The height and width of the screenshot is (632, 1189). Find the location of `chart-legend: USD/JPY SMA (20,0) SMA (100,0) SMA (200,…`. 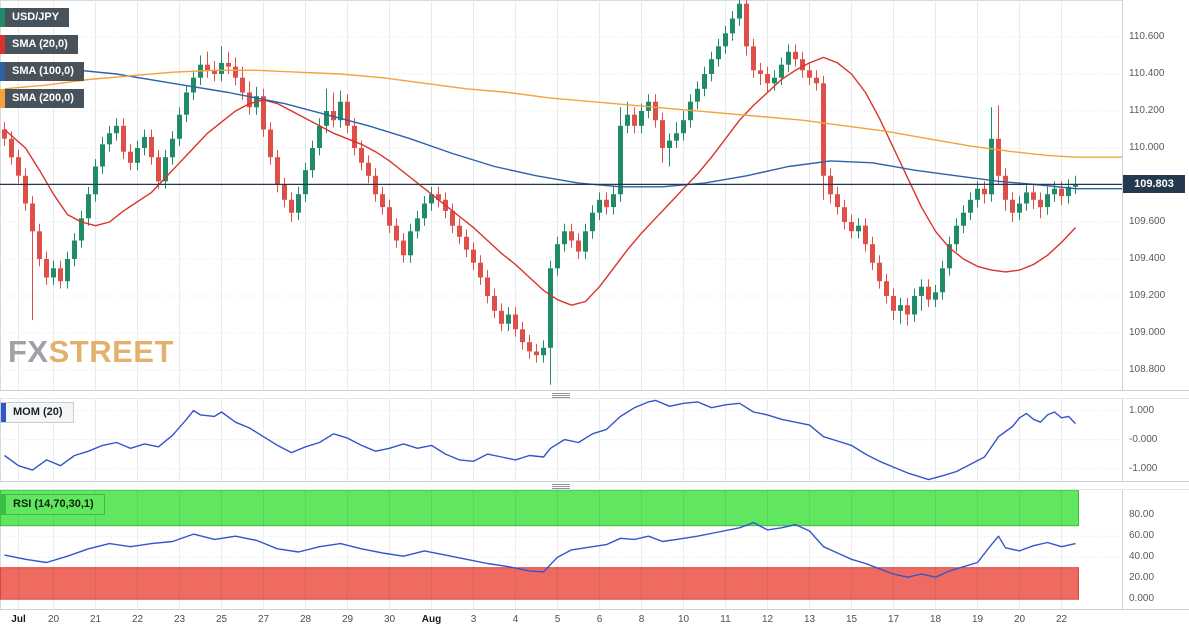

chart-legend: USD/JPY SMA (20,0) SMA (100,0) SMA (200,… is located at coordinates (42, 62).